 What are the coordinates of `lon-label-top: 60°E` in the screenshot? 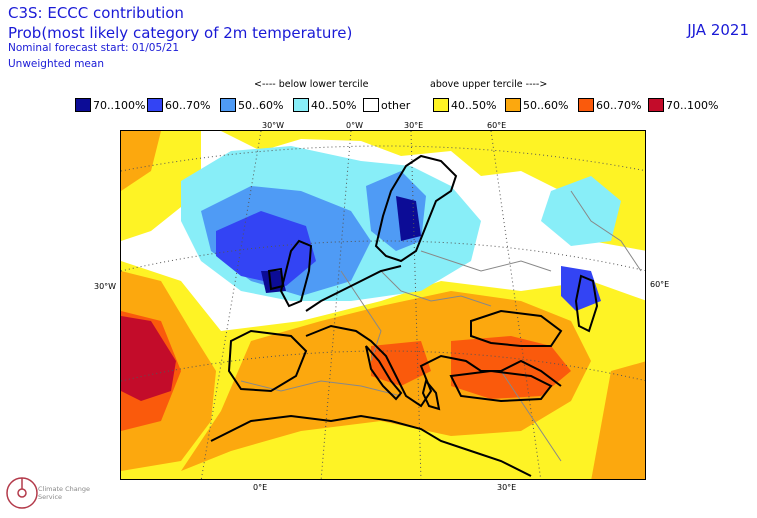 It's located at (497, 125).